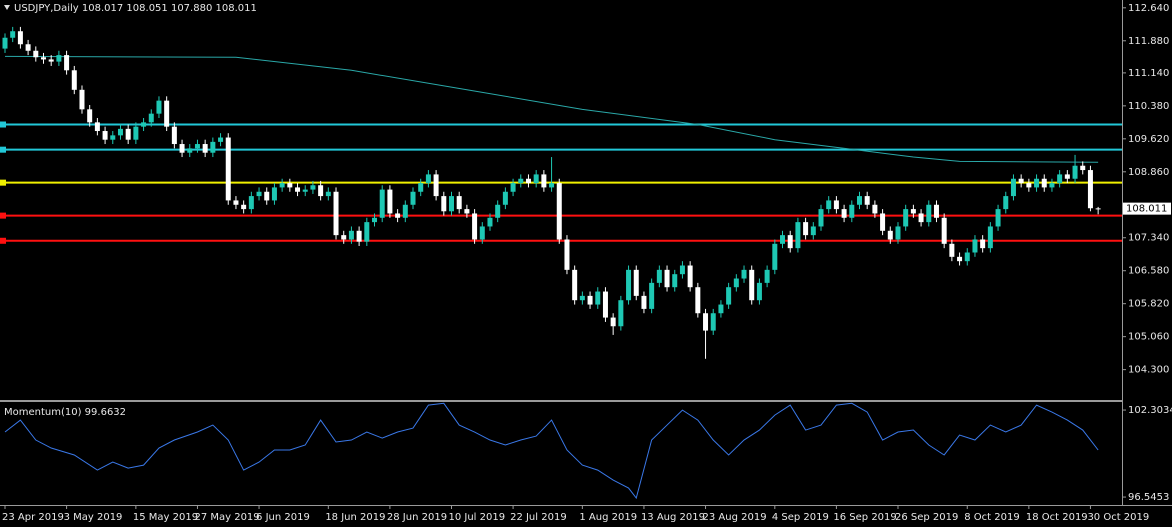 Image resolution: width=1172 pixels, height=527 pixels. I want to click on y-tick-label: 109.620, so click(1148, 139).